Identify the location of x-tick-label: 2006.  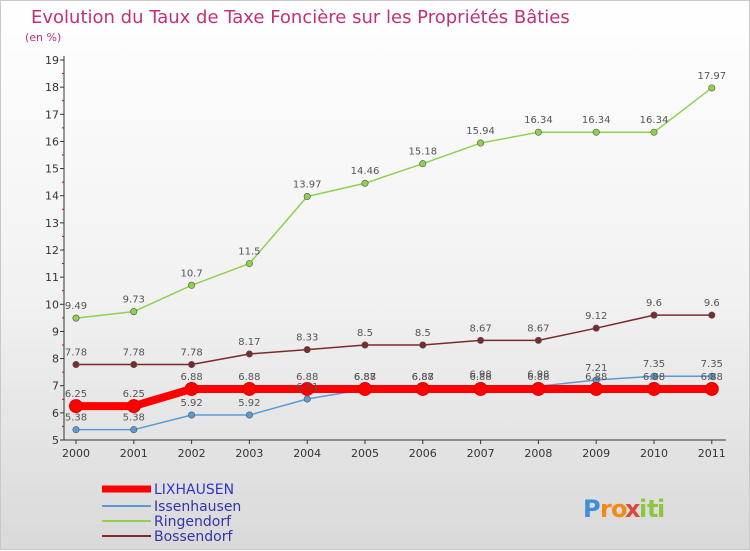
(423, 453).